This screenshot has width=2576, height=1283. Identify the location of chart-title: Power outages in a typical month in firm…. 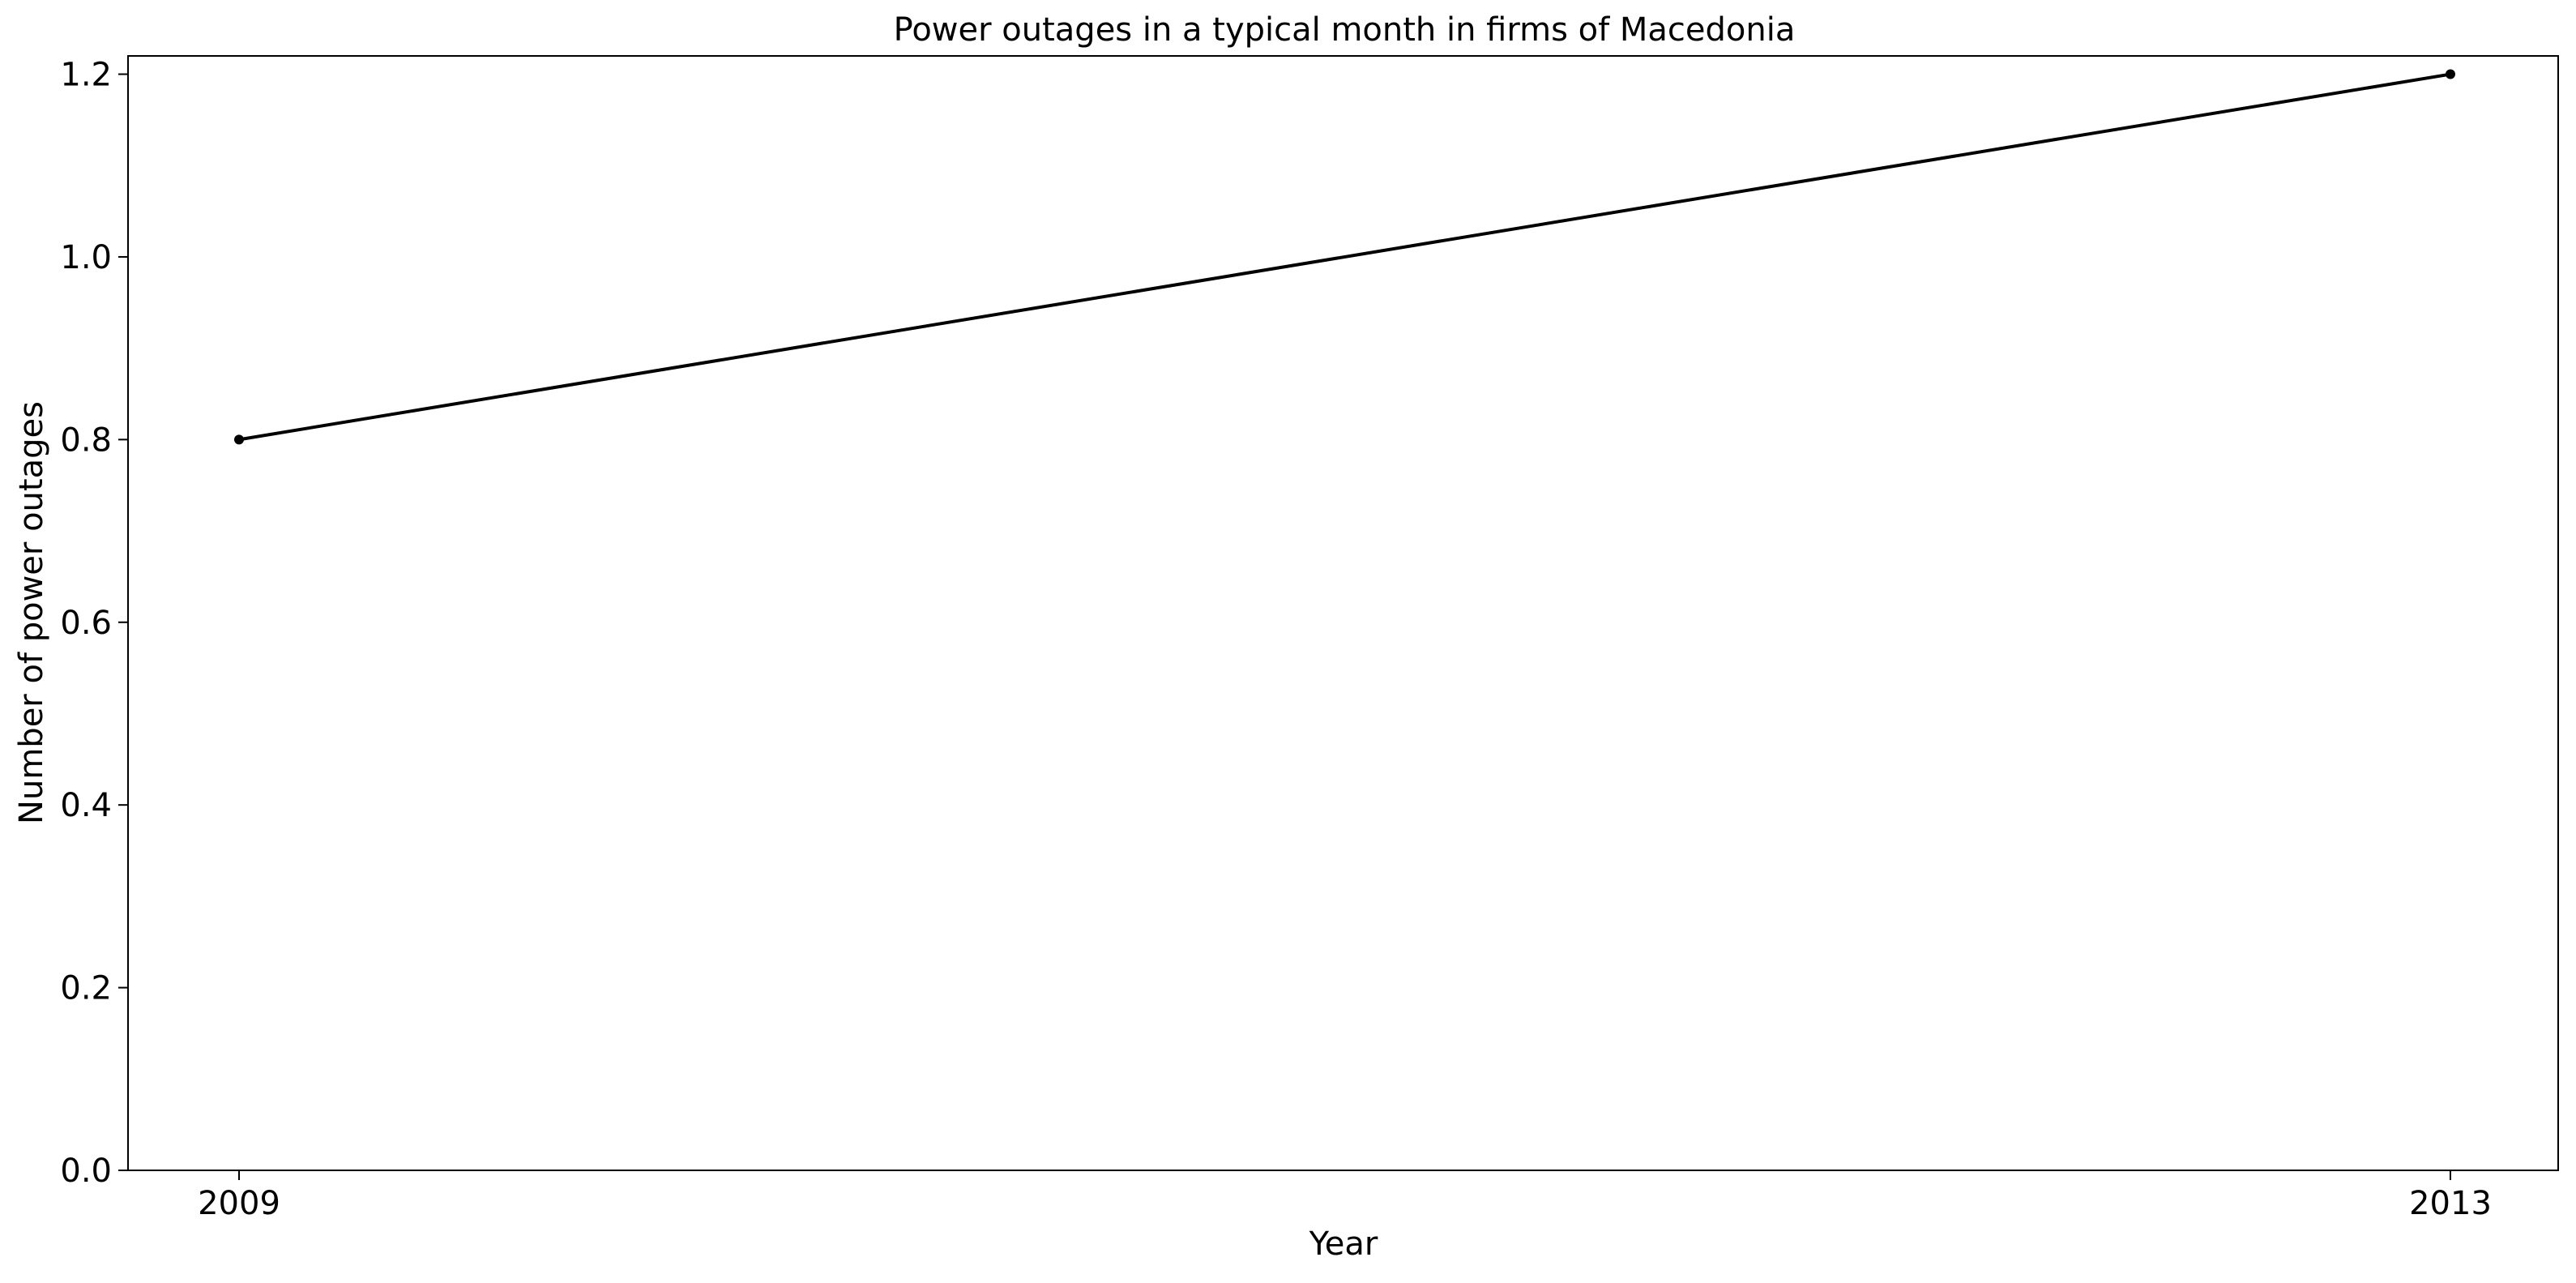
(1345, 30).